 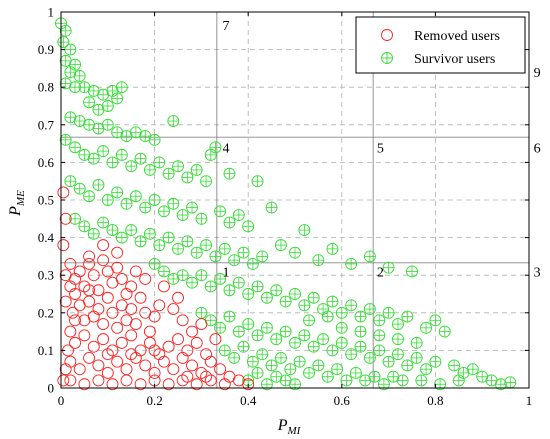 What do you see at coordinates (46, 162) in the screenshot?
I see `y-tick-label: 0.6` at bounding box center [46, 162].